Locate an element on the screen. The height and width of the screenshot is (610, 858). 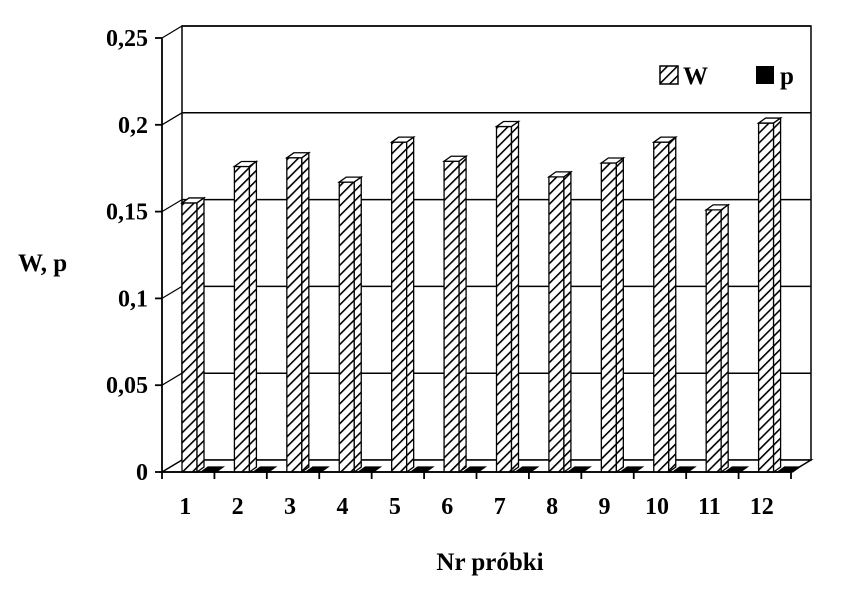
y-axis-title: W, p is located at coordinates (42, 263).